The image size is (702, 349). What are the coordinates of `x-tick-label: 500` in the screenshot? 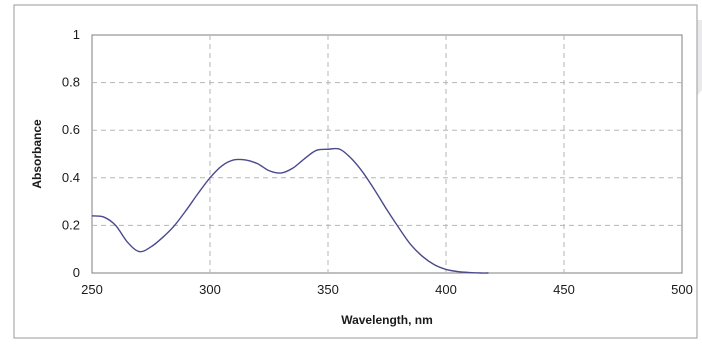 It's located at (682, 289).